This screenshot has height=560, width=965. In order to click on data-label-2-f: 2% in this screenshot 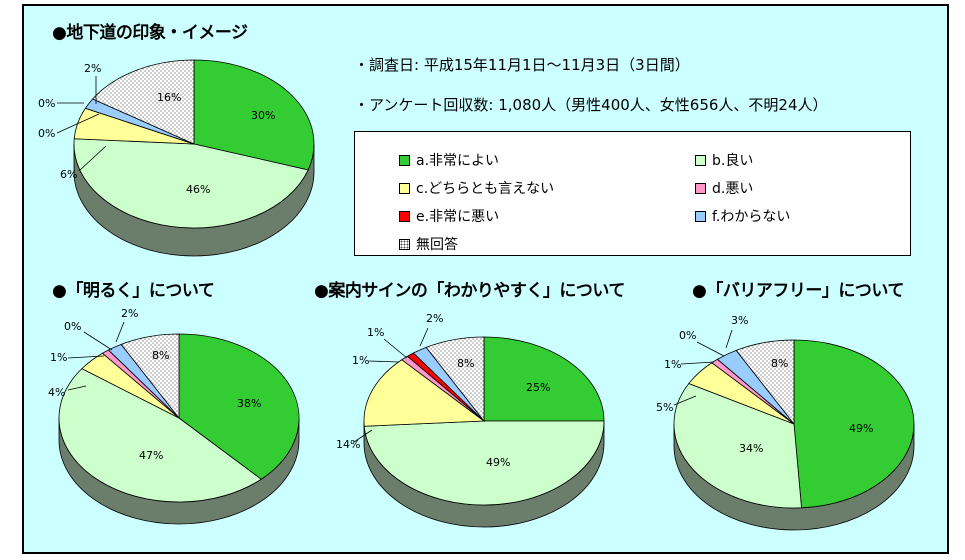, I will do `click(434, 318)`.